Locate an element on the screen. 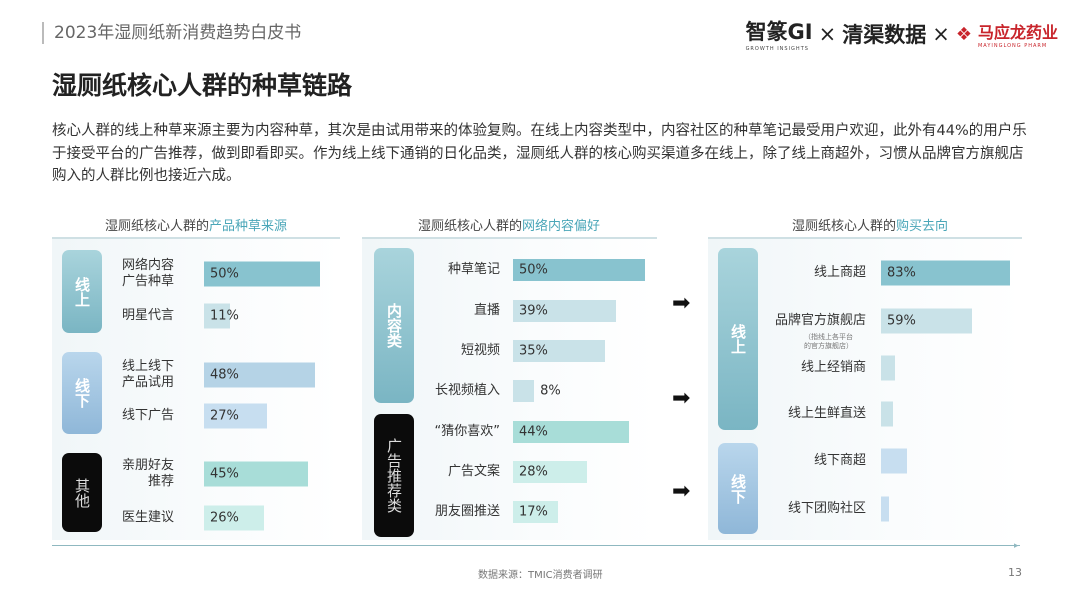 This screenshot has height=608, width=1080. zhizhuan-logo-sub: GROWTH INSIGHTS is located at coordinates (777, 49).